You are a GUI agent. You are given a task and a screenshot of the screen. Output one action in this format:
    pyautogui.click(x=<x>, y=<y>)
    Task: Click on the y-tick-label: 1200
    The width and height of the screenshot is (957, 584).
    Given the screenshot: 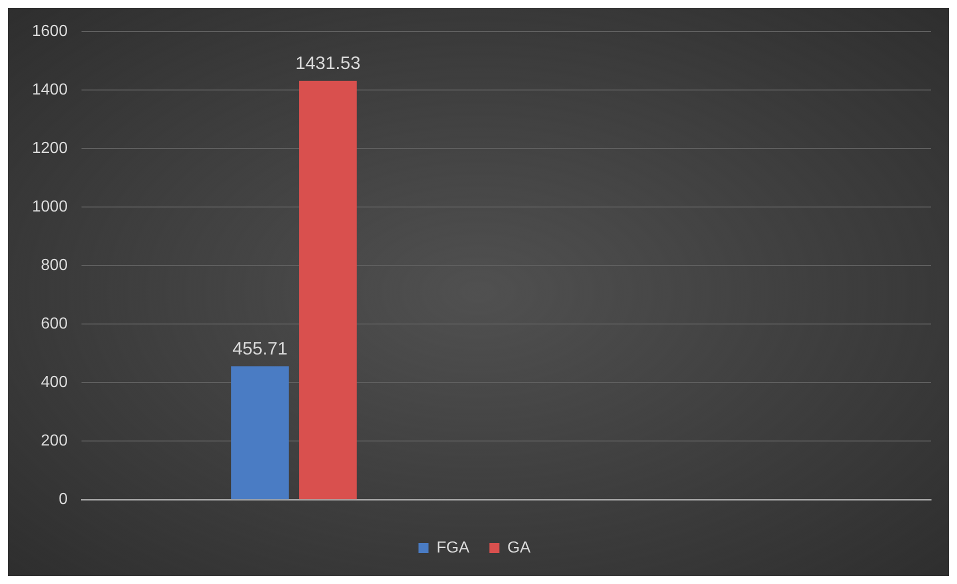 What is the action you would take?
    pyautogui.click(x=50, y=149)
    